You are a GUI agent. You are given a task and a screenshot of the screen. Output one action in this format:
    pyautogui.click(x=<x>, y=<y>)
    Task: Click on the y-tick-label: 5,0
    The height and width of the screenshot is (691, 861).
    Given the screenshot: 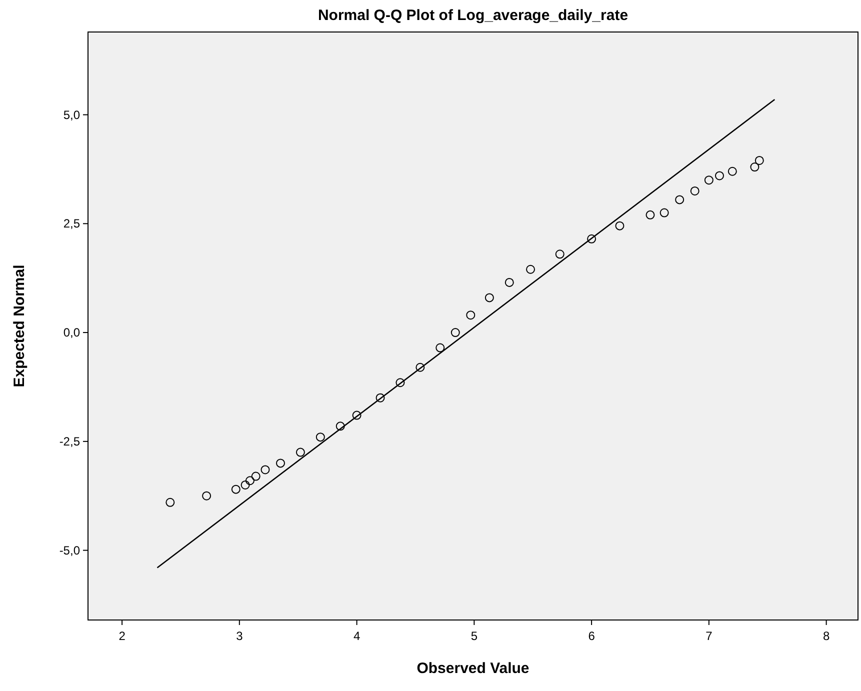 What is the action you would take?
    pyautogui.click(x=71, y=115)
    